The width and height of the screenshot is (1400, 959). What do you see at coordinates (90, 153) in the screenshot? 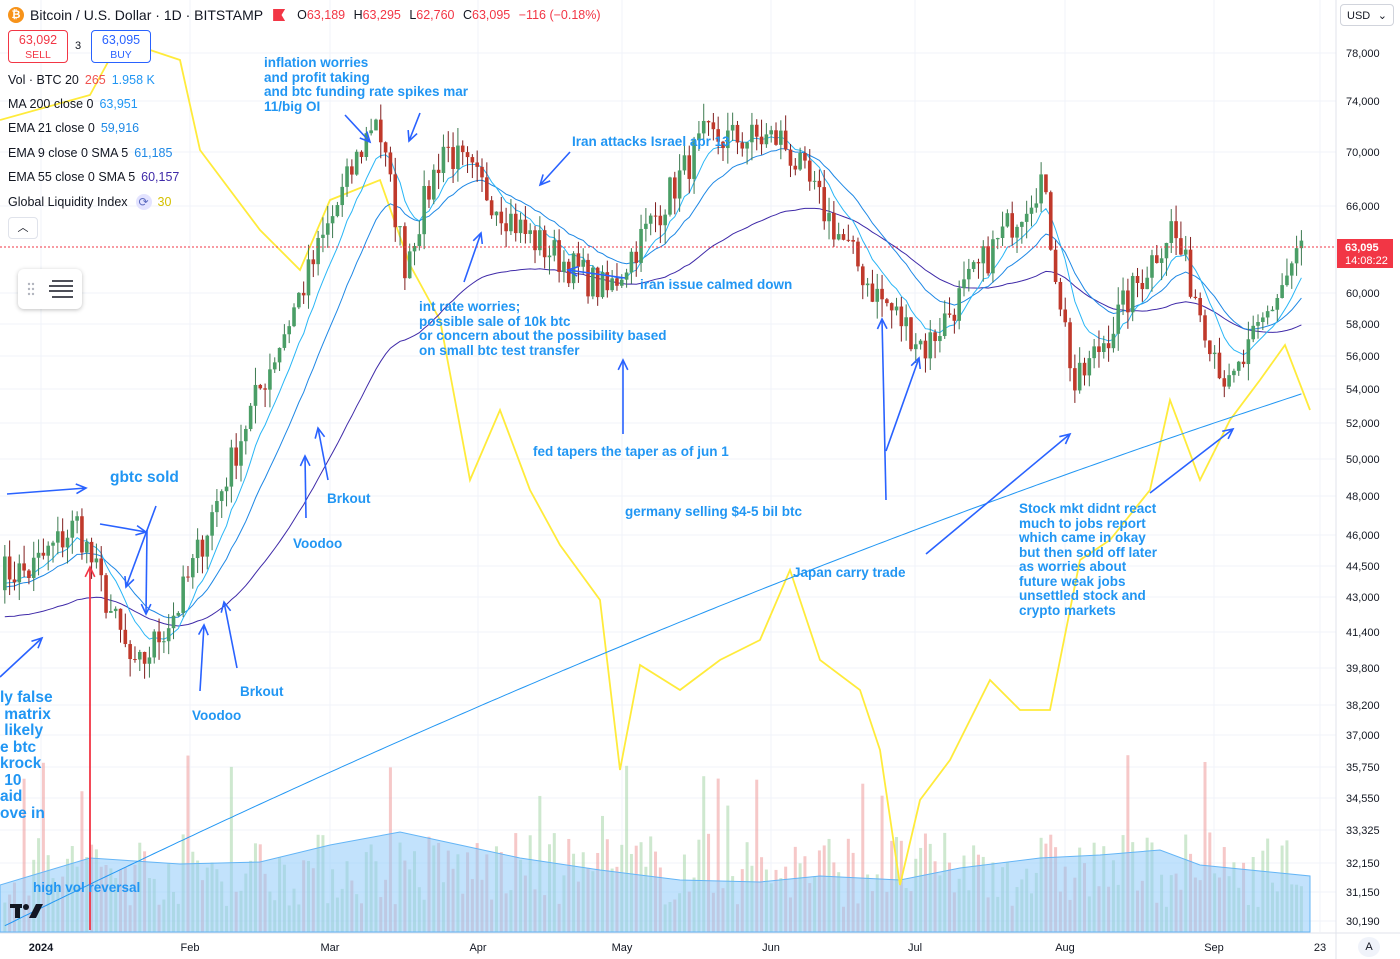
I see `legend-item: EMA 9 close 0 SMA 5 61,185` at bounding box center [90, 153].